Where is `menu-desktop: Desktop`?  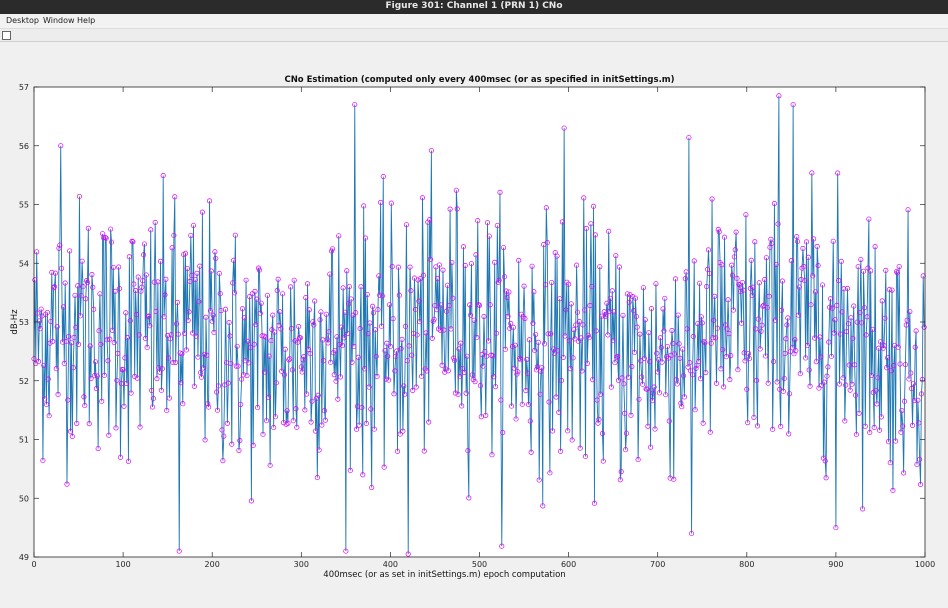 menu-desktop: Desktop is located at coordinates (22, 20).